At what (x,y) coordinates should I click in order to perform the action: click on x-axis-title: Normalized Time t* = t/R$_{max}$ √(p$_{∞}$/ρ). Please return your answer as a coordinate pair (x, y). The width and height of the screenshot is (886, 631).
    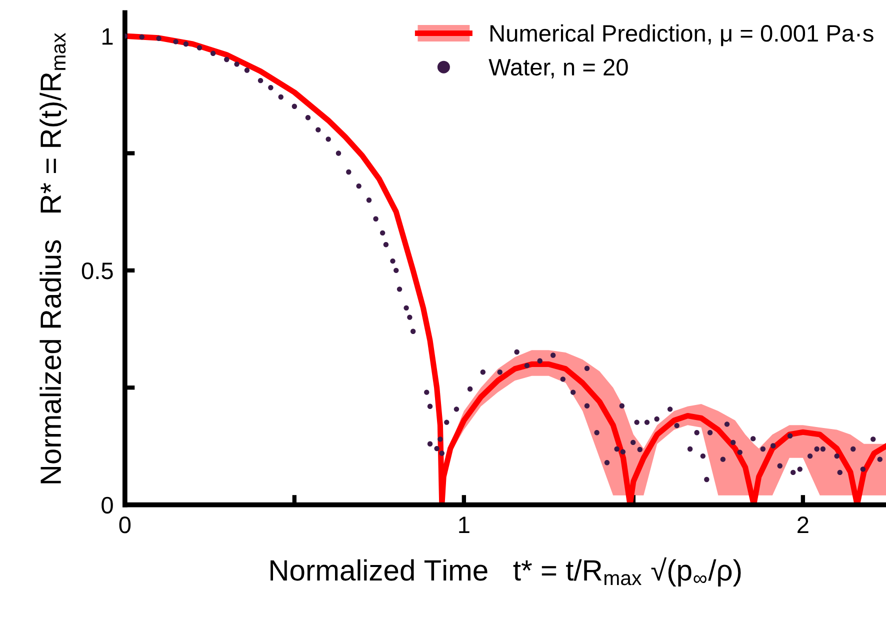
    Looking at the image, I should click on (505, 571).